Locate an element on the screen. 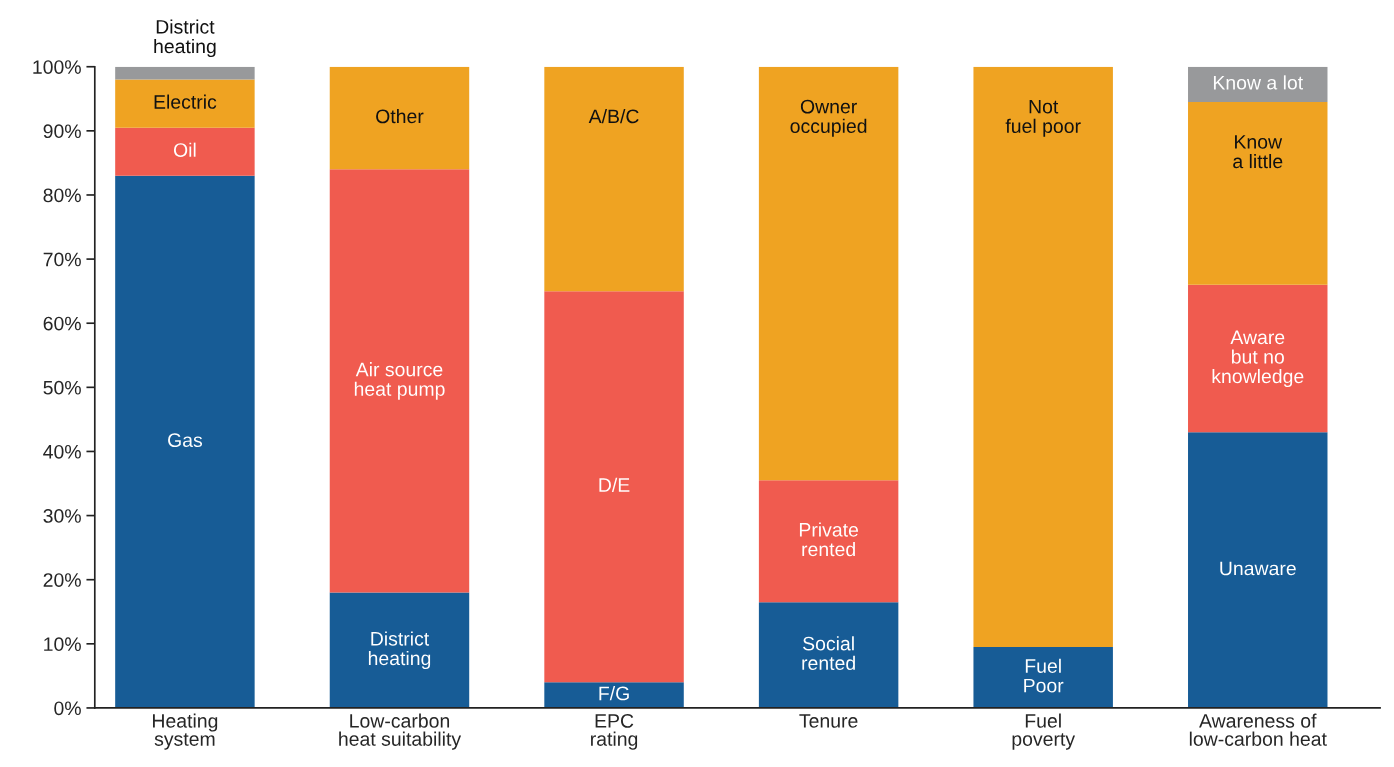  data-label: Aware but no knowledge is located at coordinates (1258, 359).